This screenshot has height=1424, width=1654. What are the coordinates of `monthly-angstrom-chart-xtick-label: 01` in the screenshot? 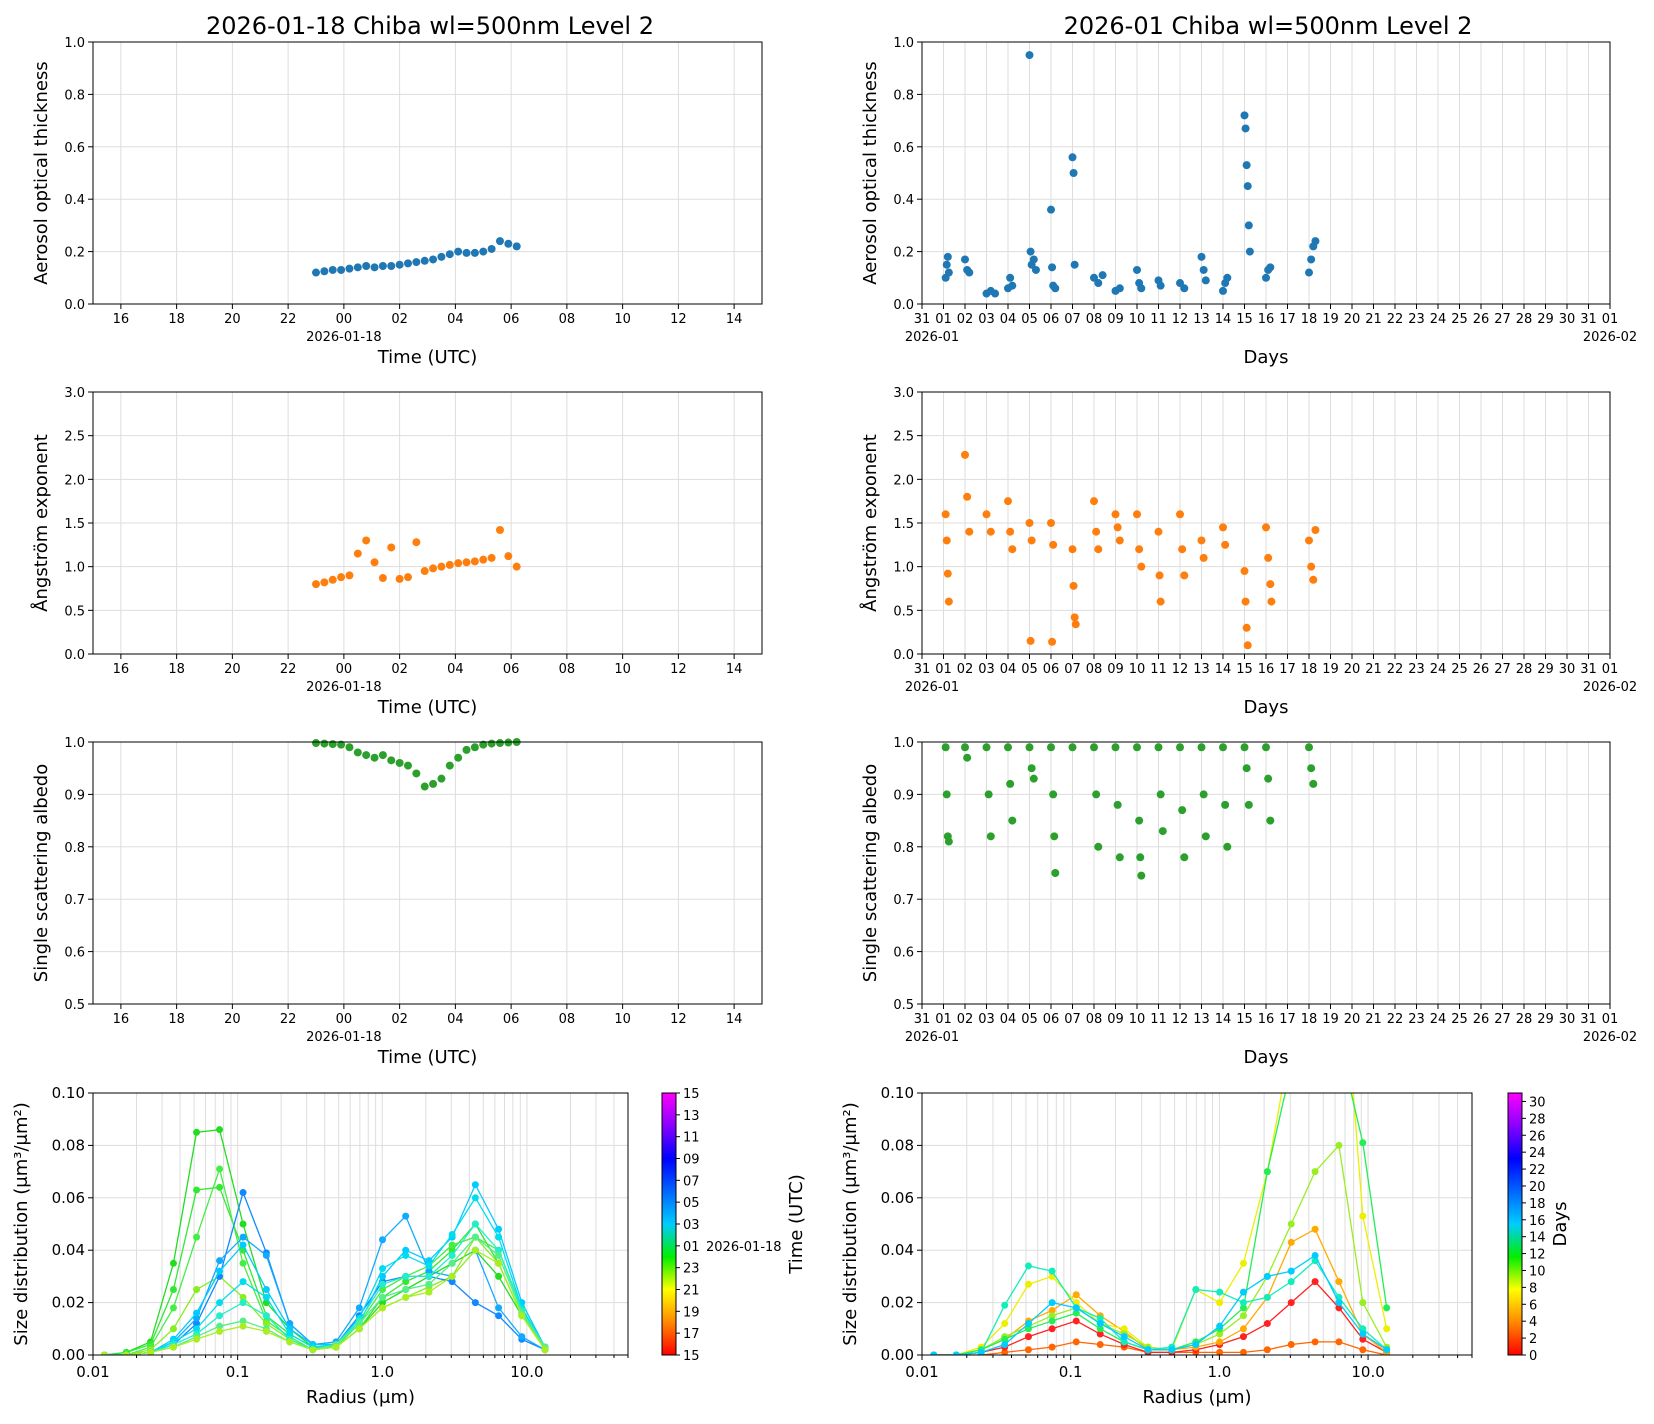 It's located at (943, 669).